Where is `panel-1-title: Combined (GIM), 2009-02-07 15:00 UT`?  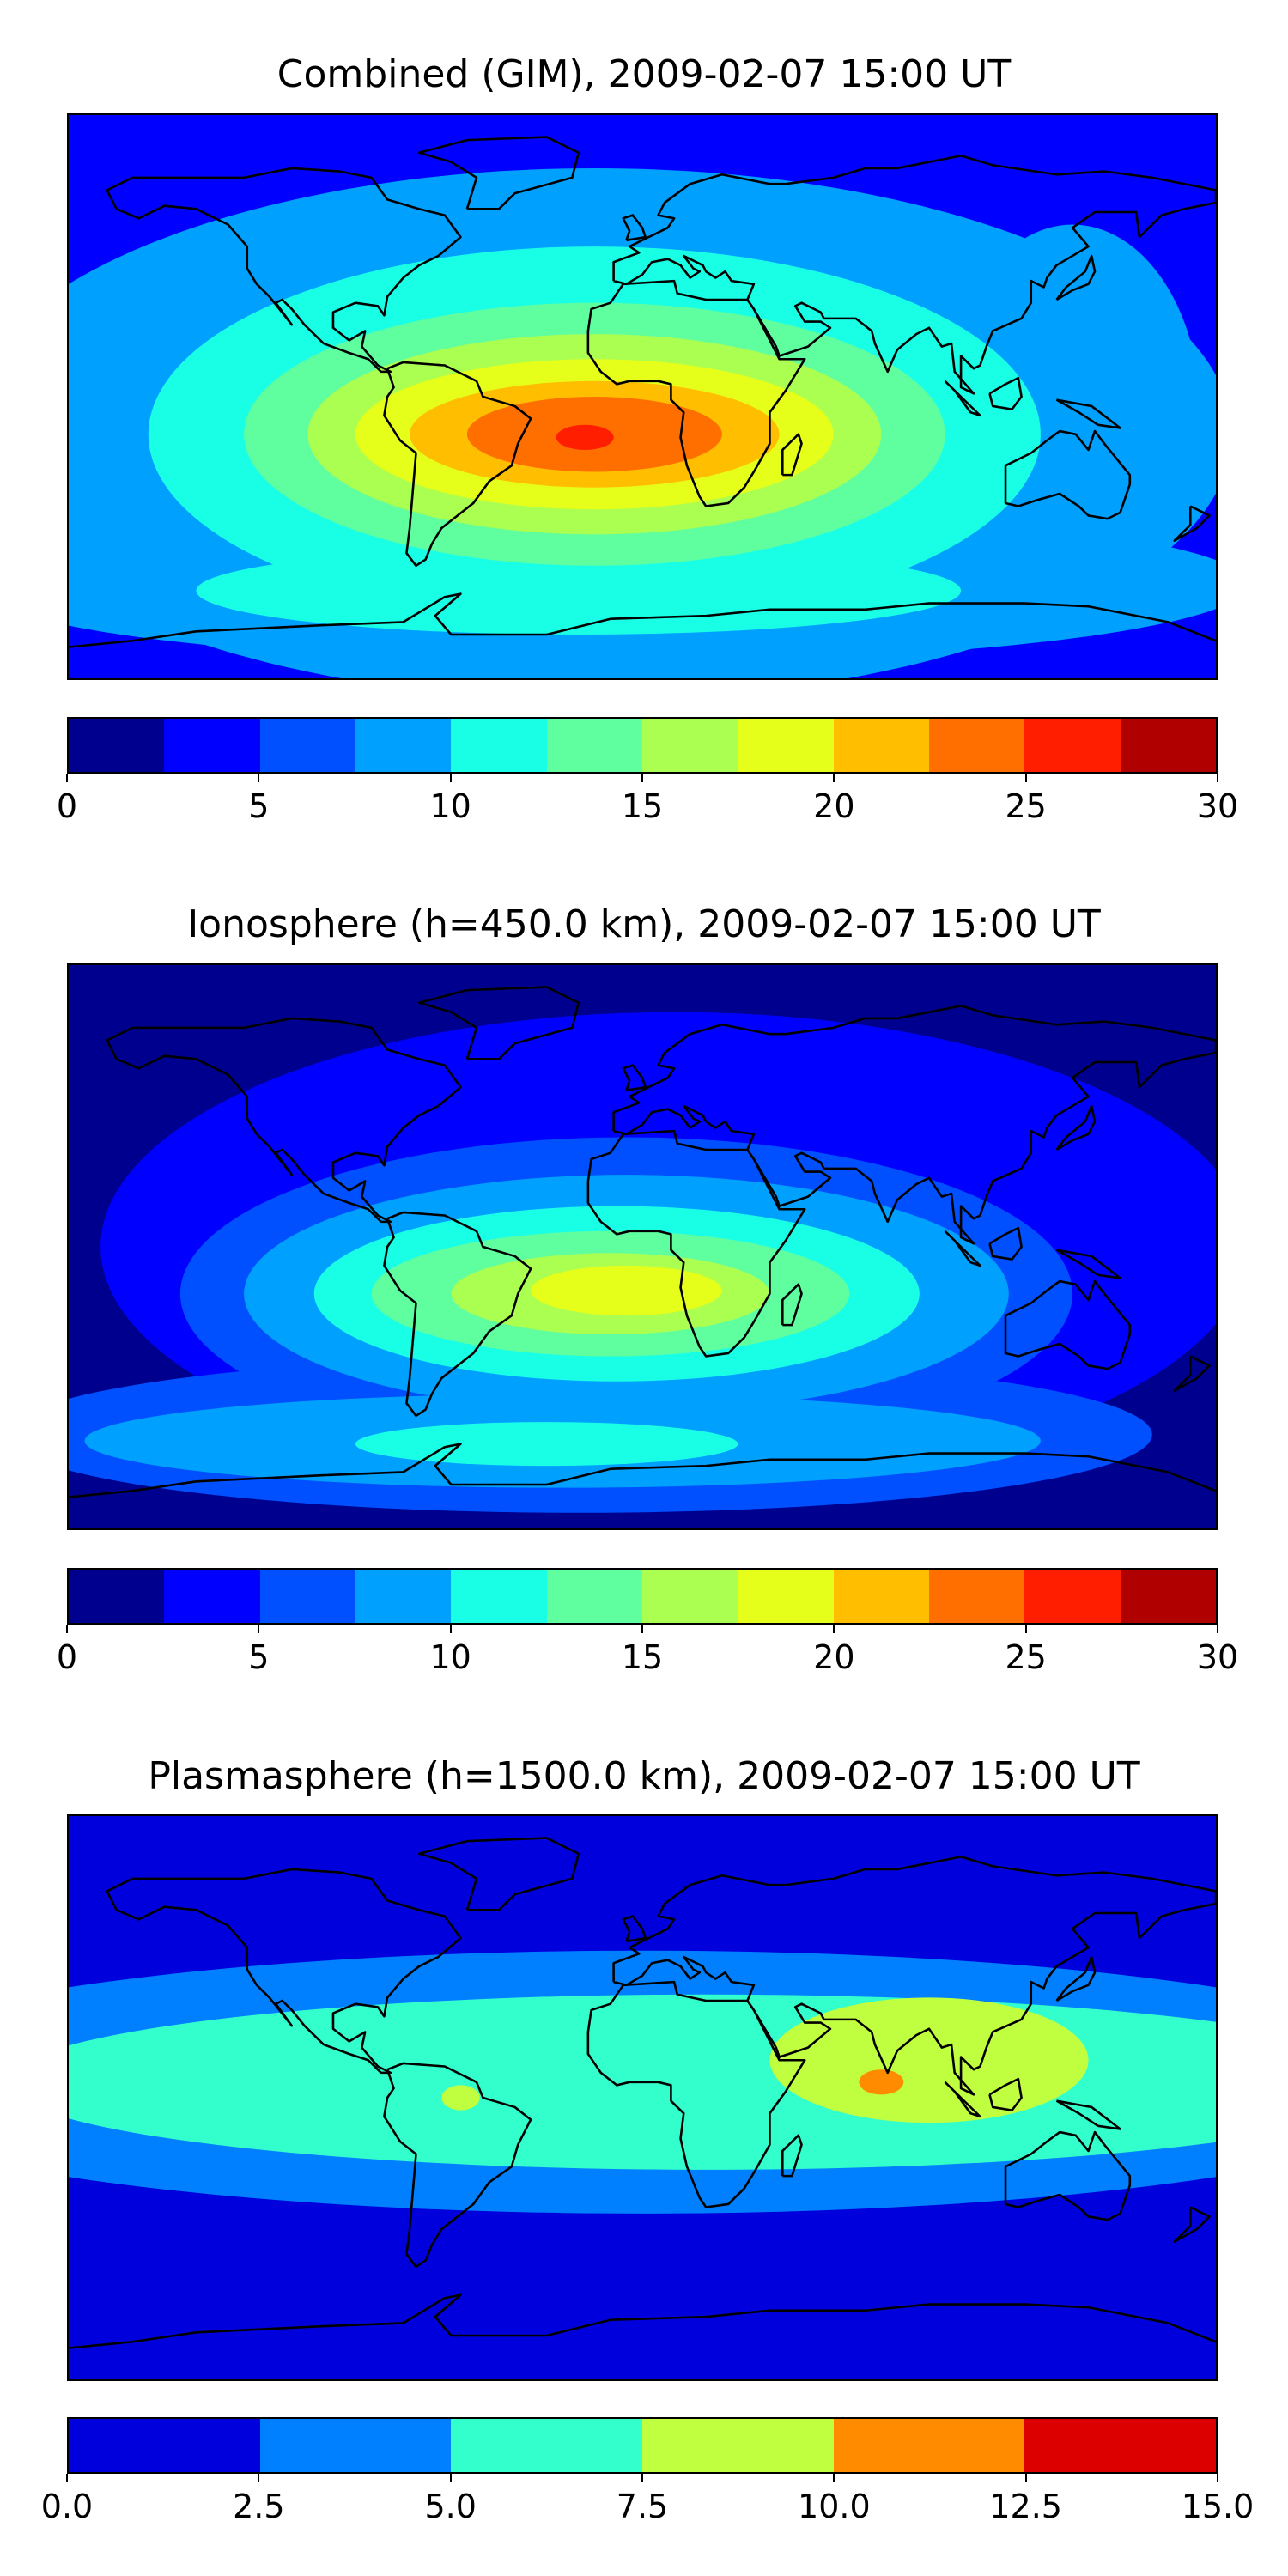 panel-1-title: Combined (GIM), 2009-02-07 15:00 UT is located at coordinates (644, 74).